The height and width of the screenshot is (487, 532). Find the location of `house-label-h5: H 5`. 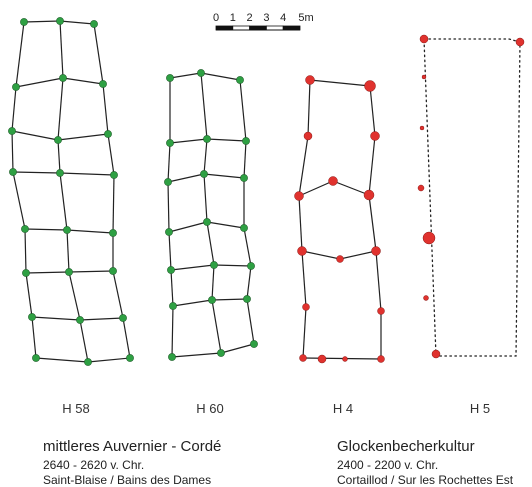

house-label-h5: H 5 is located at coordinates (480, 408).